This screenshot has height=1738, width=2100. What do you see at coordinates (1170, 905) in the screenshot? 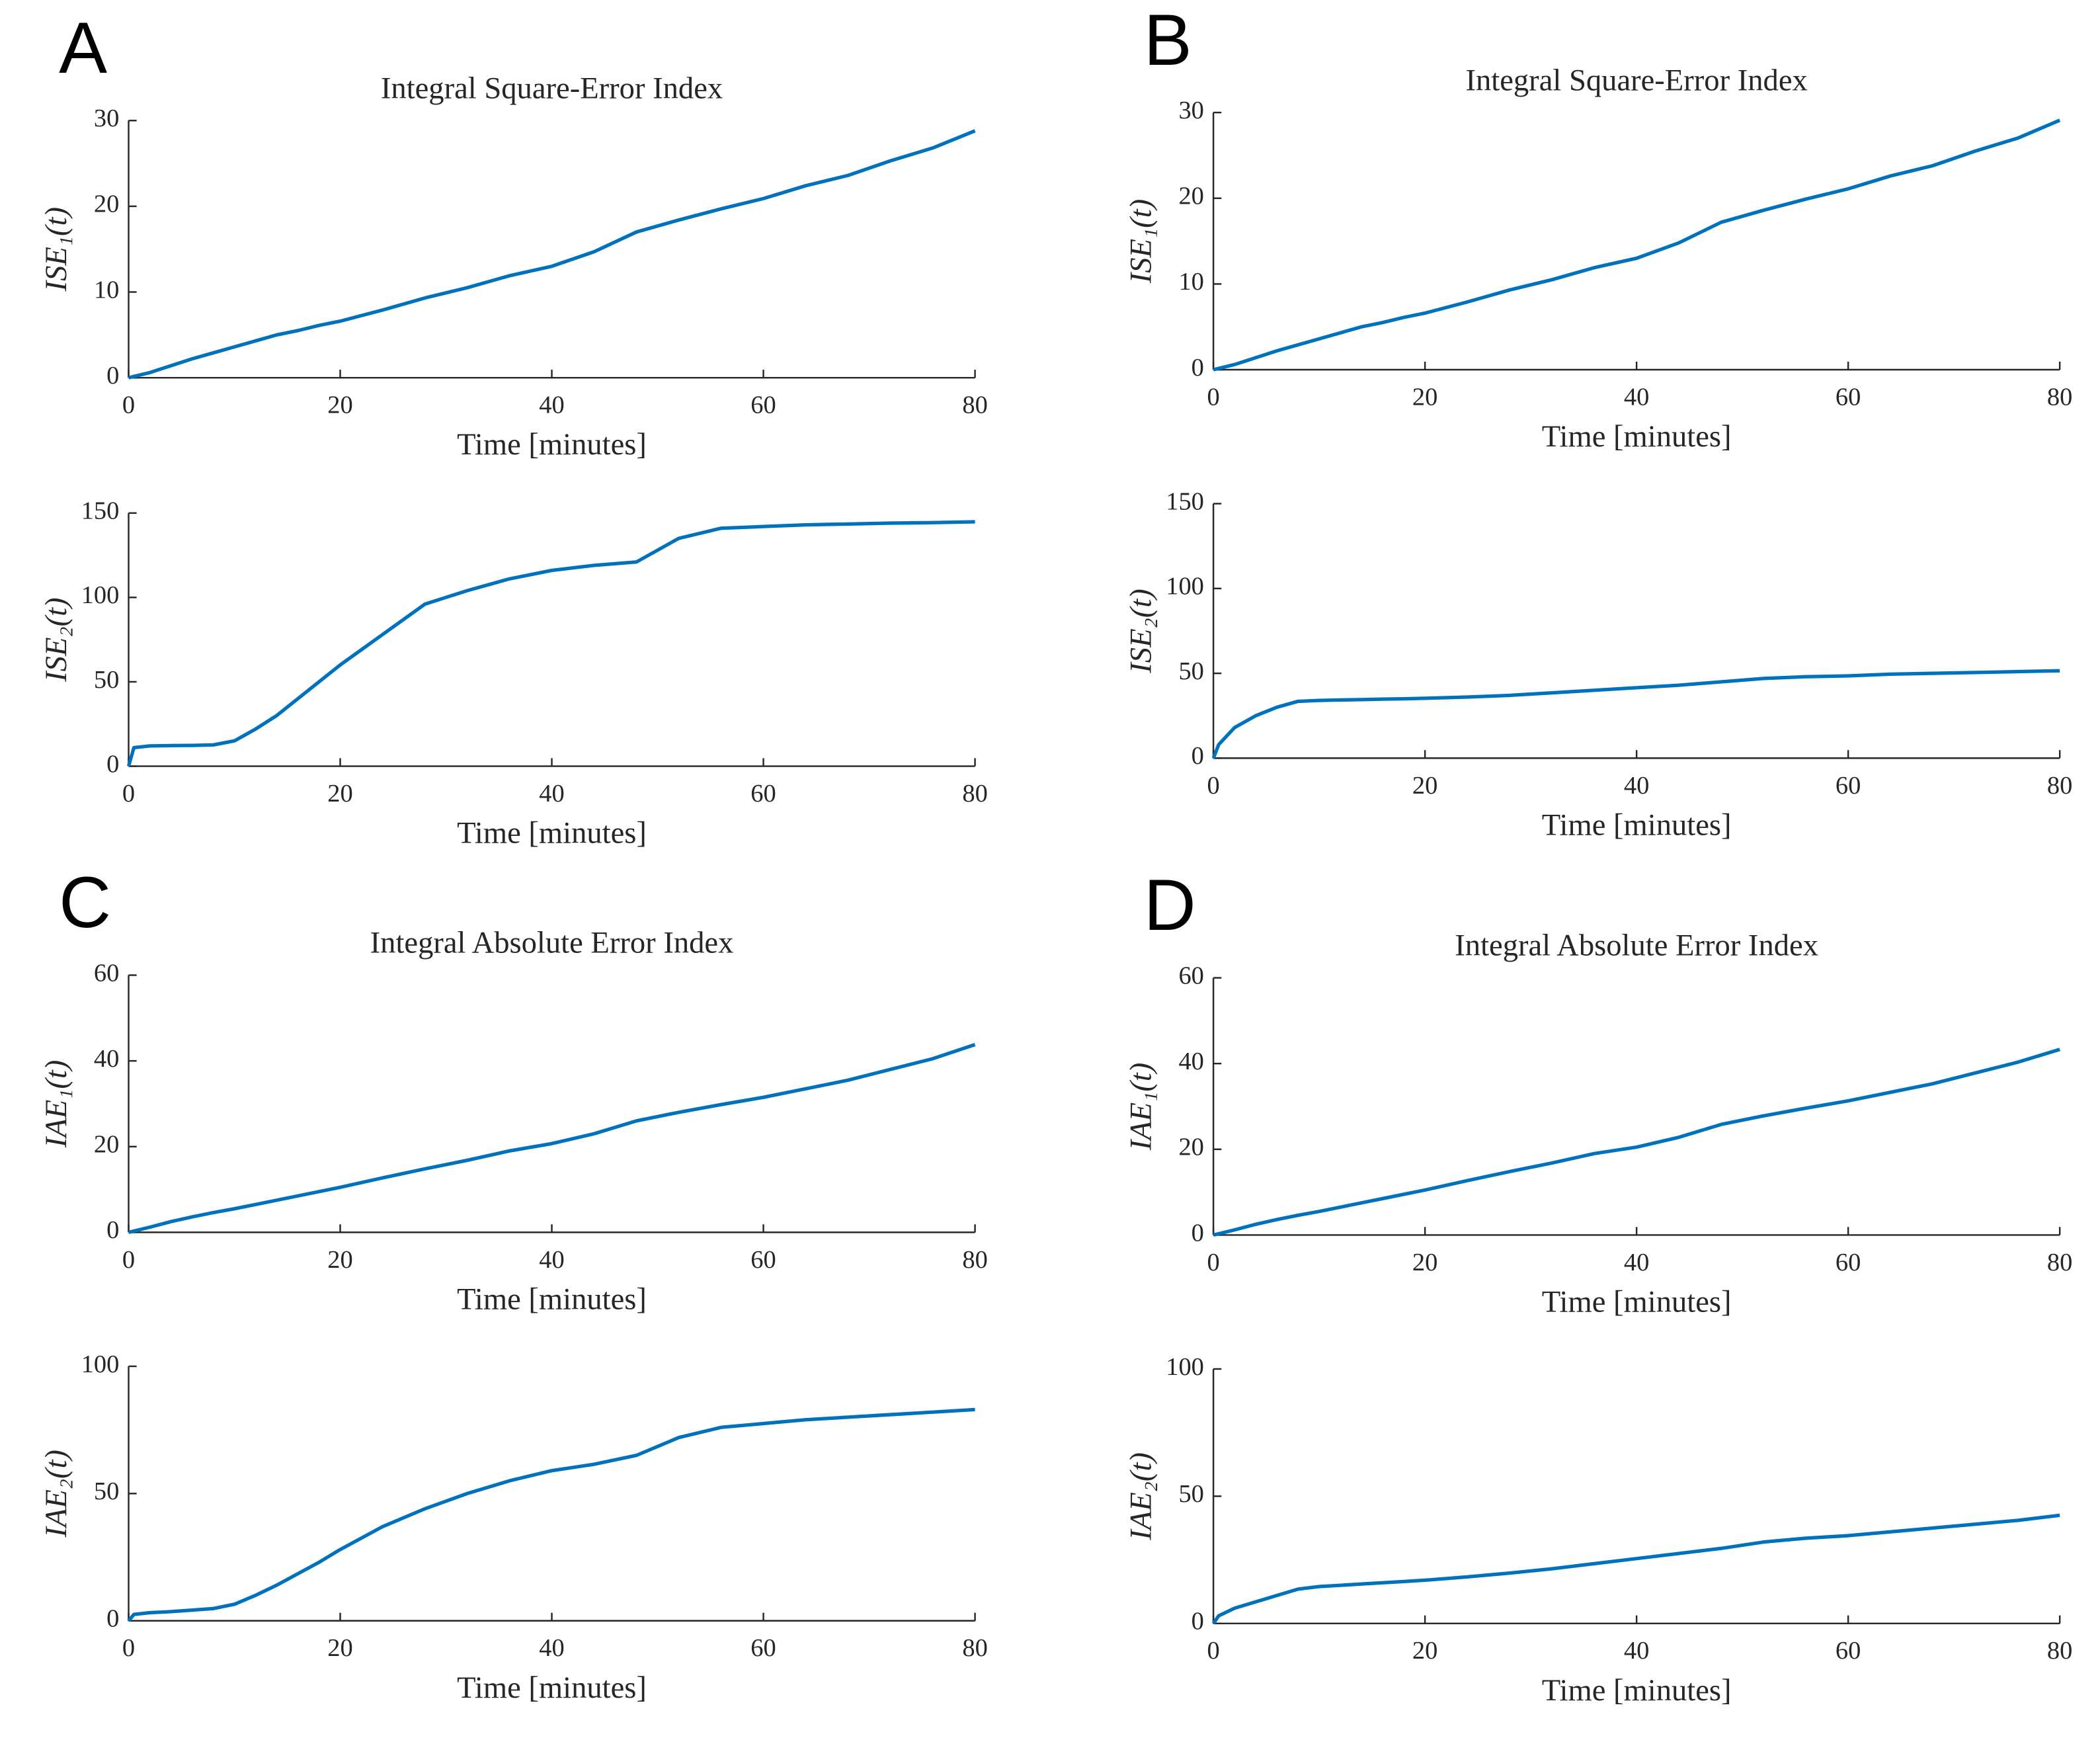
I see `panel-letter: D` at bounding box center [1170, 905].